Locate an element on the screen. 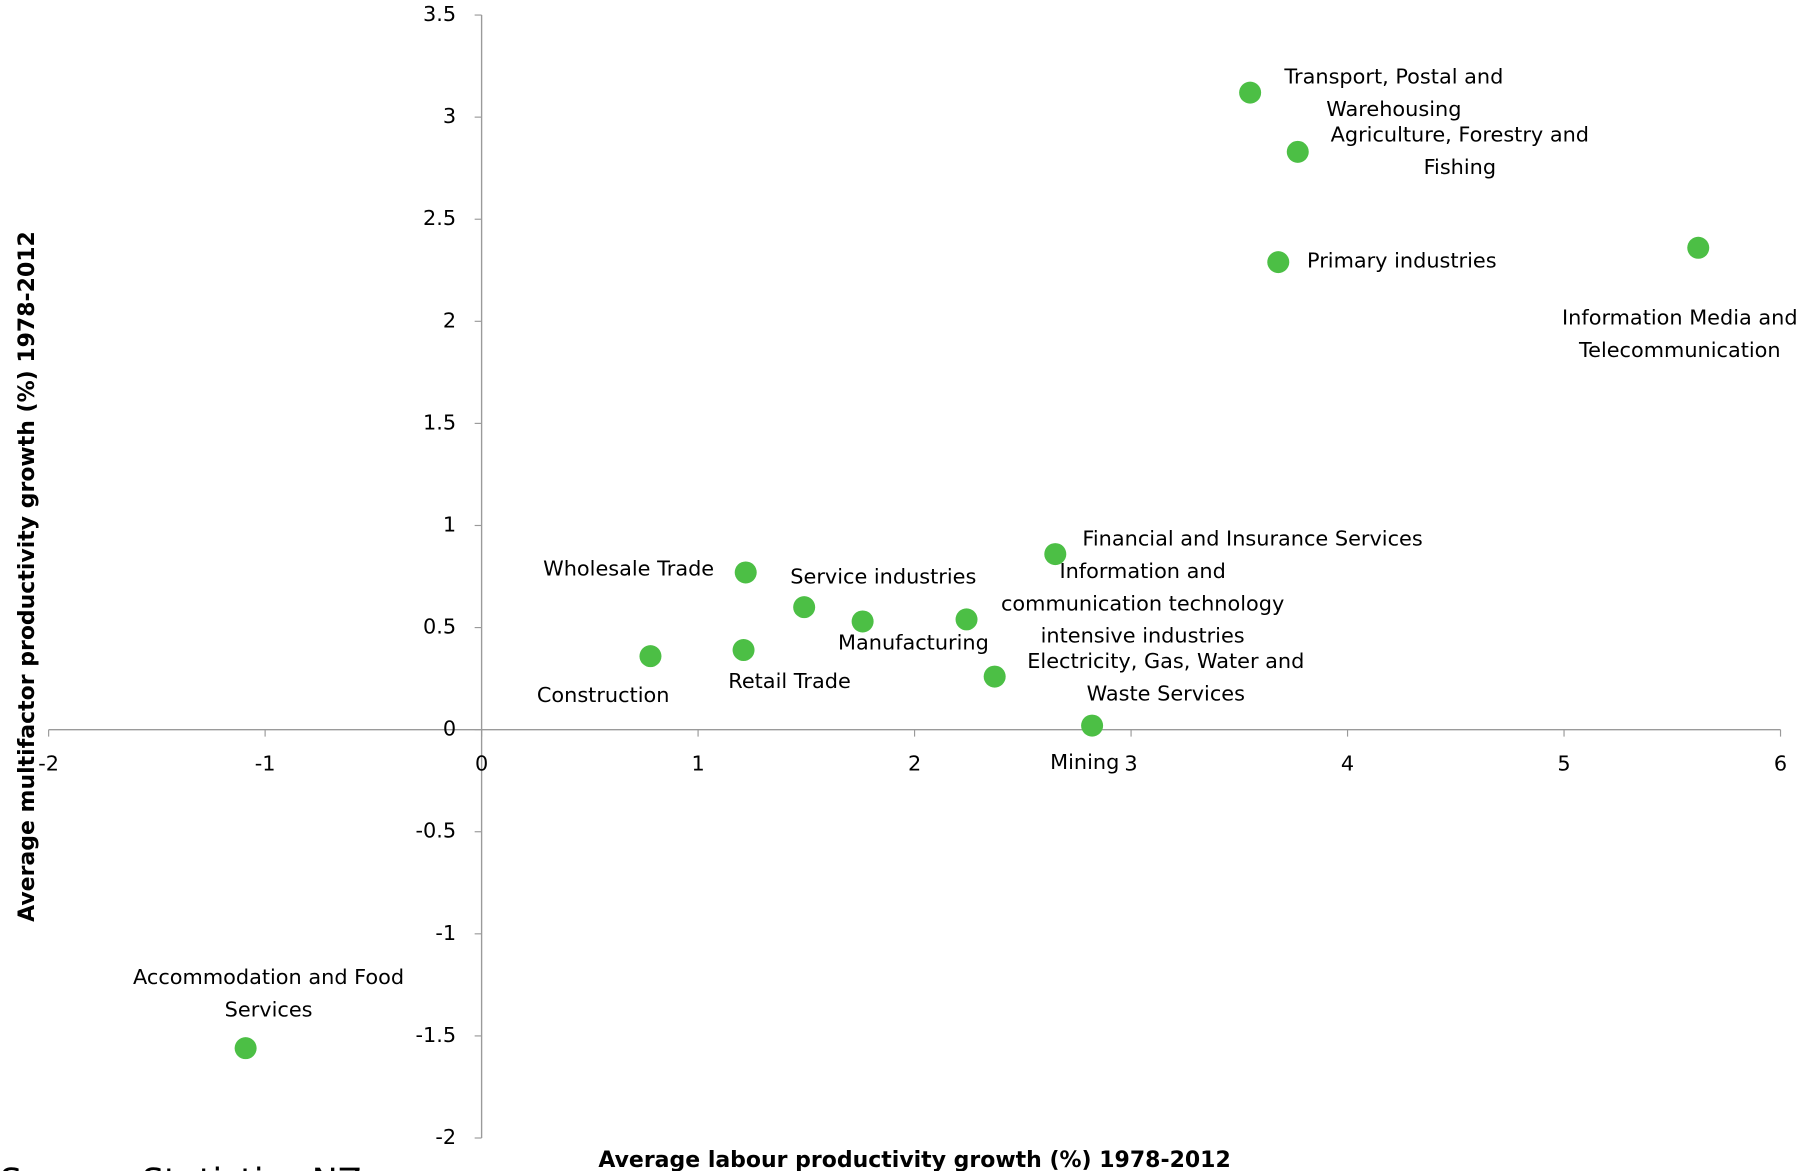  point-label: Service industries is located at coordinates (883, 577).